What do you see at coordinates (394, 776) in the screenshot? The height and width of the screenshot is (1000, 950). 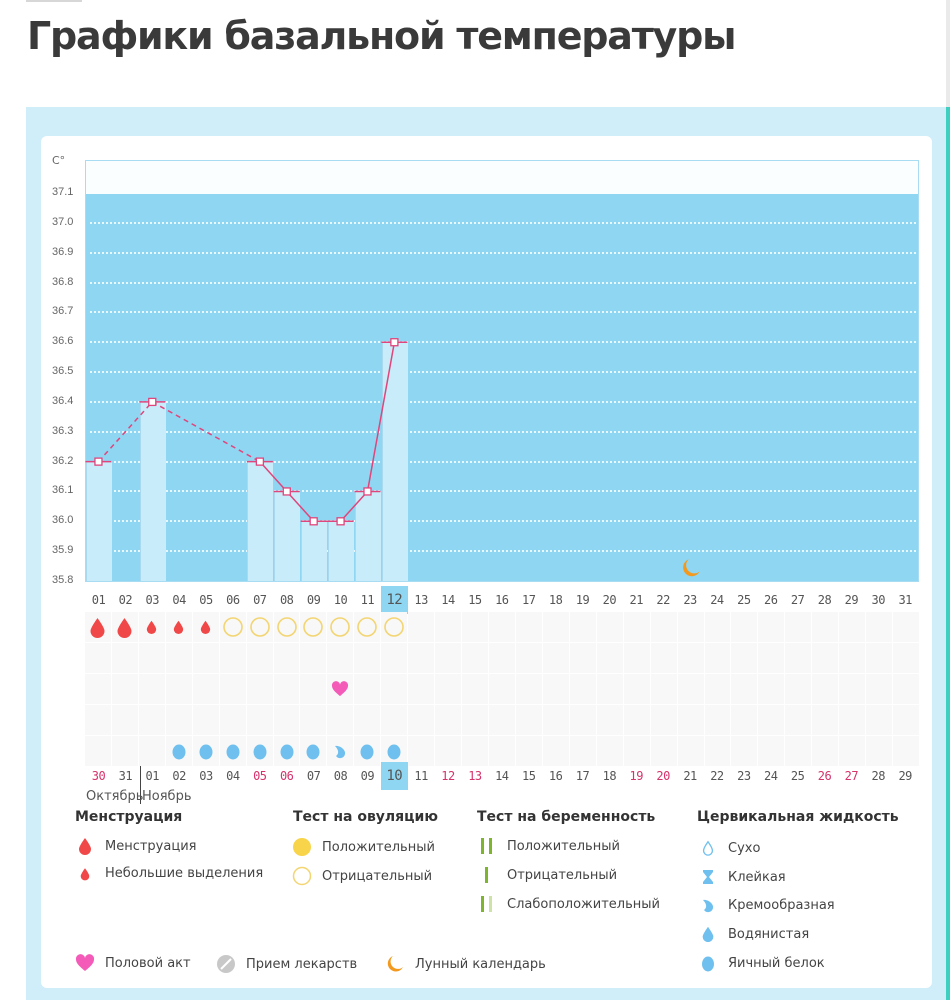 I see `date-cell: 10` at bounding box center [394, 776].